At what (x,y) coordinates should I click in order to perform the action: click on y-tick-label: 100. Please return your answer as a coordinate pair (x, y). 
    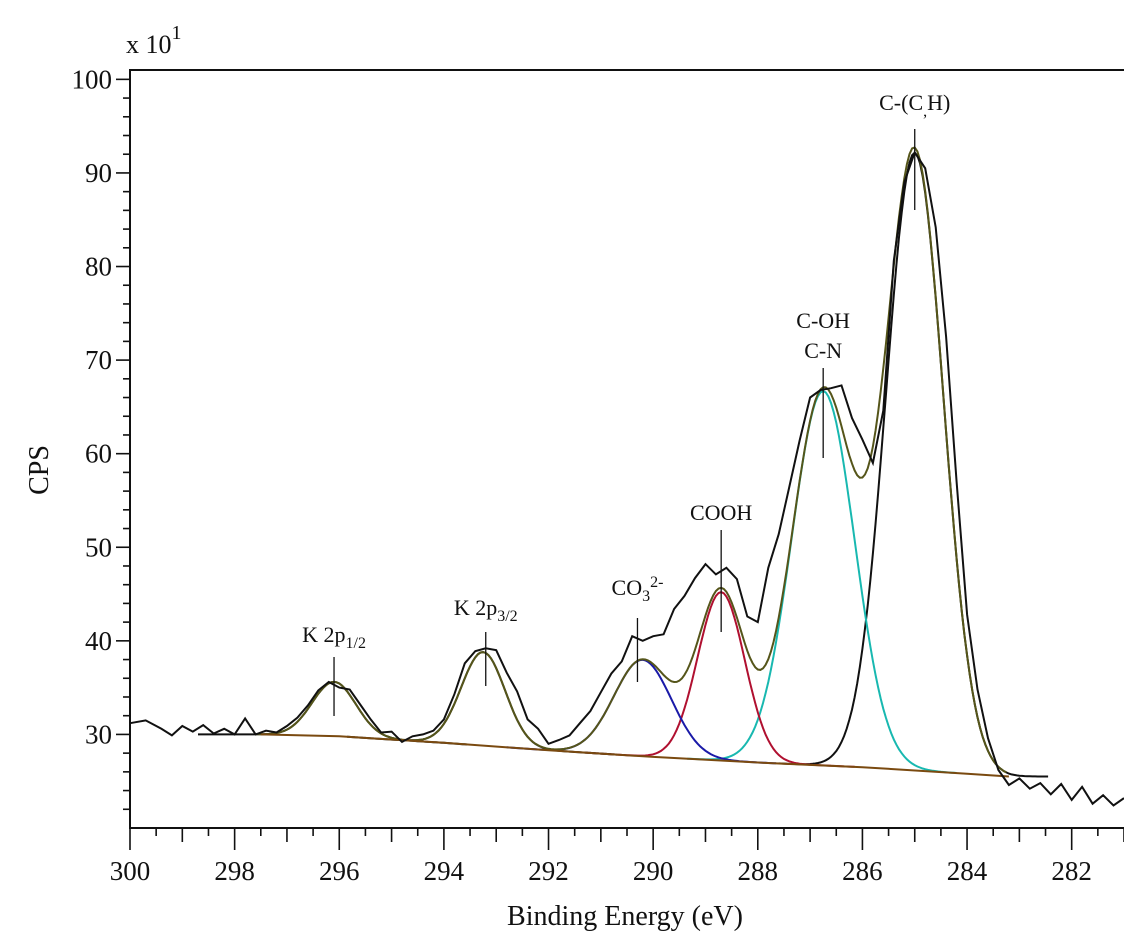
    Looking at the image, I should click on (92, 79).